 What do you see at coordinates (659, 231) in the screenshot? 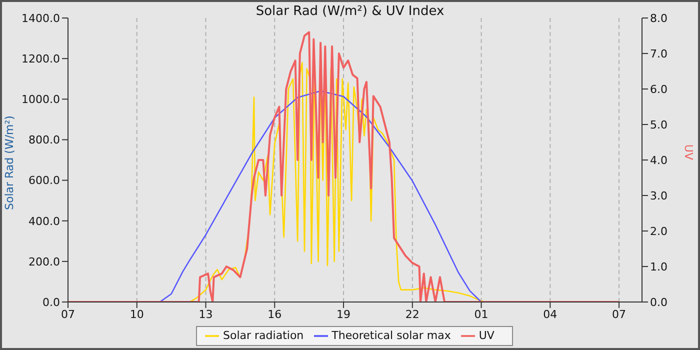
I see `y2-tick-label: 2.0` at bounding box center [659, 231].